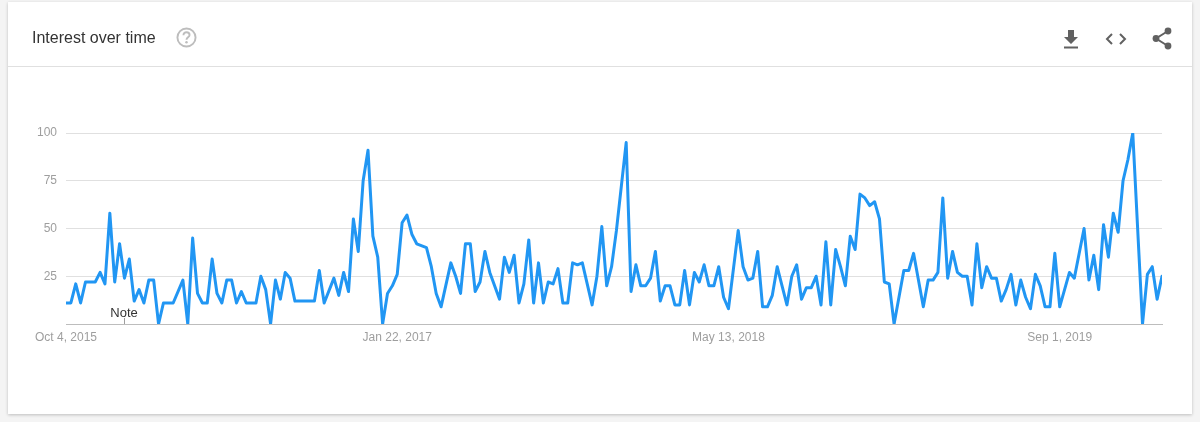 This screenshot has width=1200, height=422. I want to click on y-tick-label: 75, so click(50, 180).